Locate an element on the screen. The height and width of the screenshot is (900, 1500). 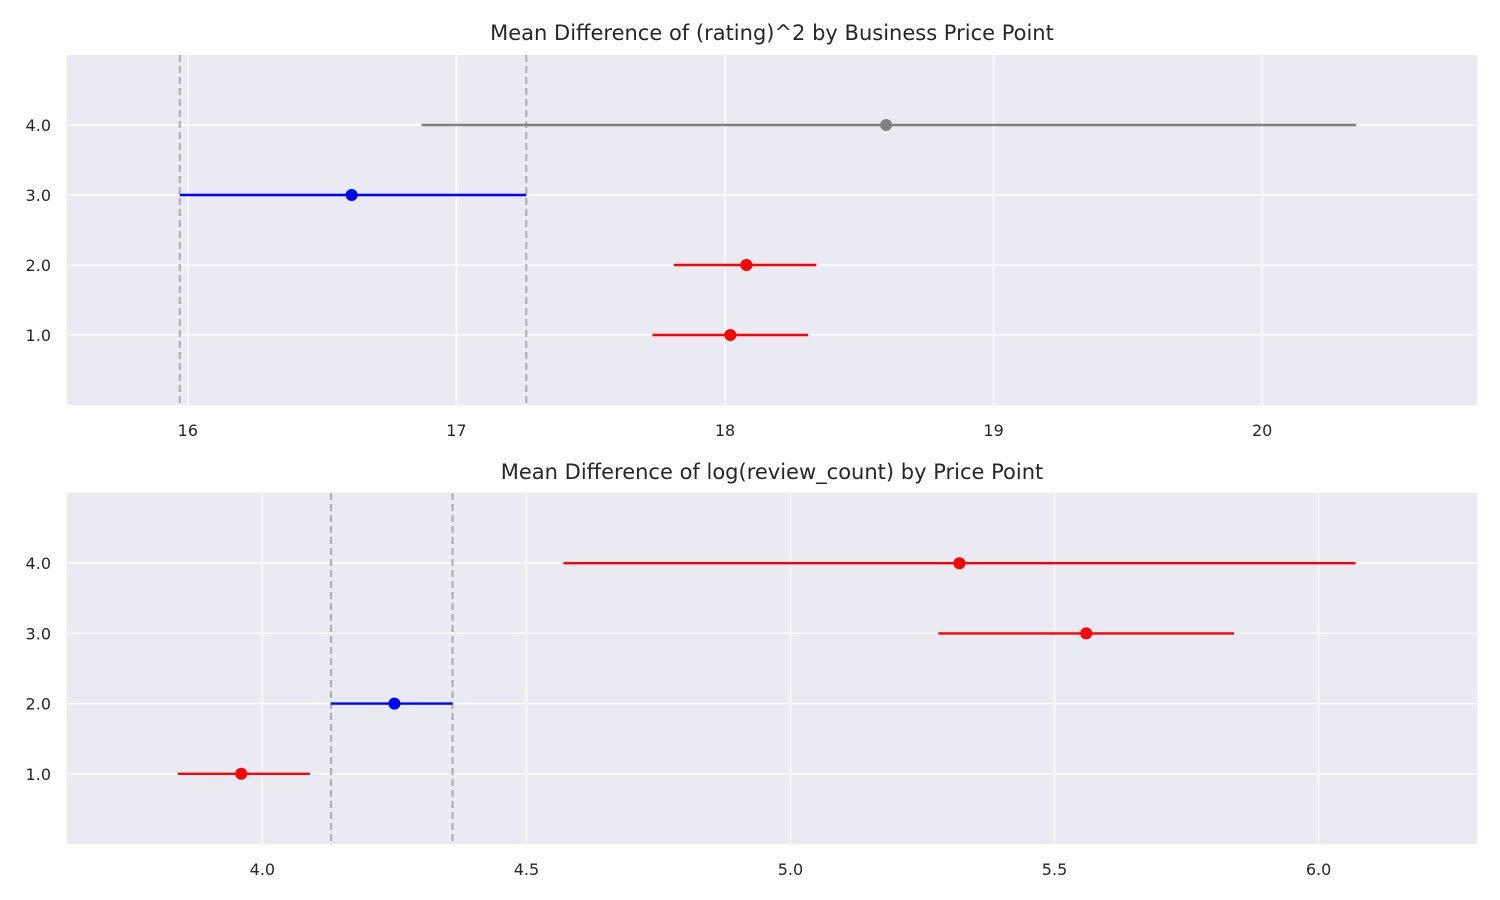
x-tick-label: 4.5 is located at coordinates (526, 869).